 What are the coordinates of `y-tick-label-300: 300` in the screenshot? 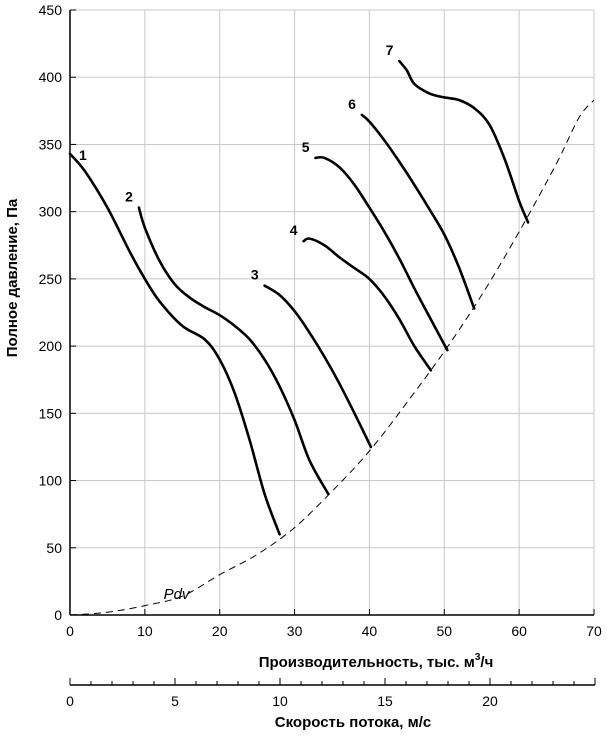 It's located at (51, 212).